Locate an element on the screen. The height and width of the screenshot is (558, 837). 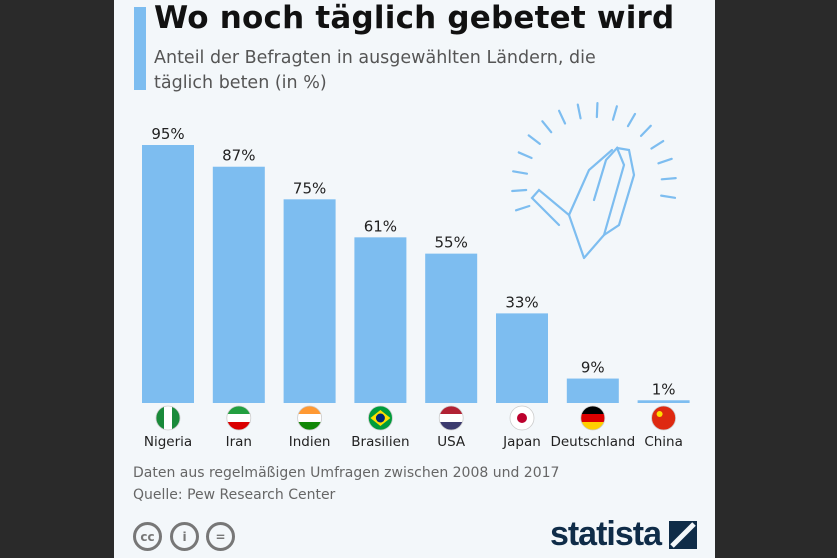
statista-logo: statista is located at coordinates (623, 534).